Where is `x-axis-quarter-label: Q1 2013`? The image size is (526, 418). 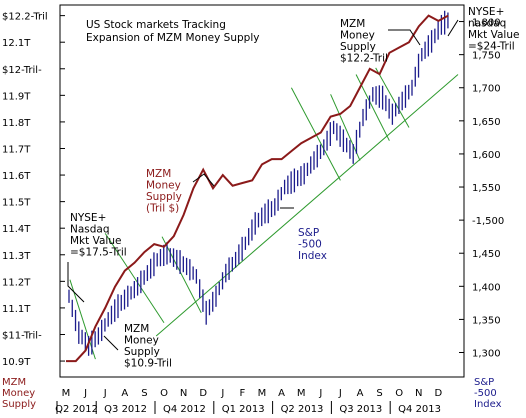
x-axis-quarter-label: Q1 2013 is located at coordinates (243, 409).